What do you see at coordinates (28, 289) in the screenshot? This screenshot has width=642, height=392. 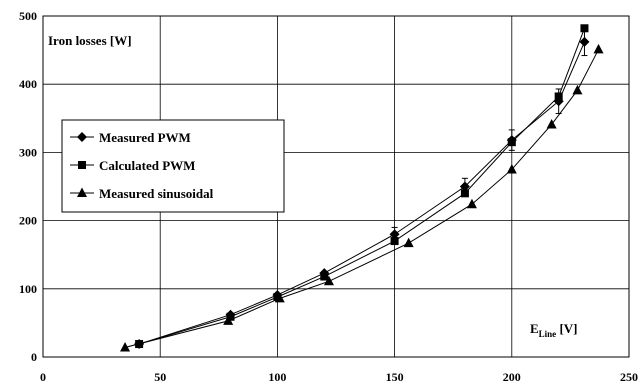 I see `y-tick-label: 100` at bounding box center [28, 289].